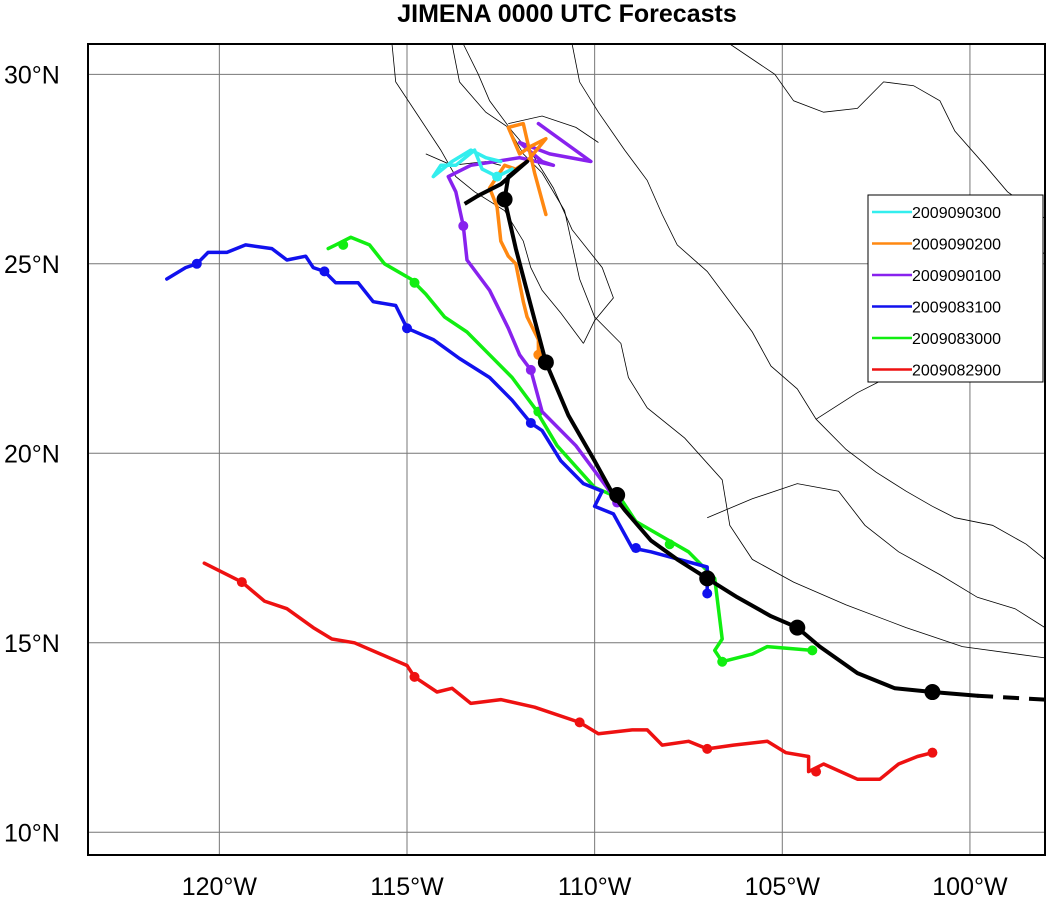 The image size is (1047, 900). Describe the element at coordinates (32, 75) in the screenshot. I see `y-tick-label: 30°N` at that location.